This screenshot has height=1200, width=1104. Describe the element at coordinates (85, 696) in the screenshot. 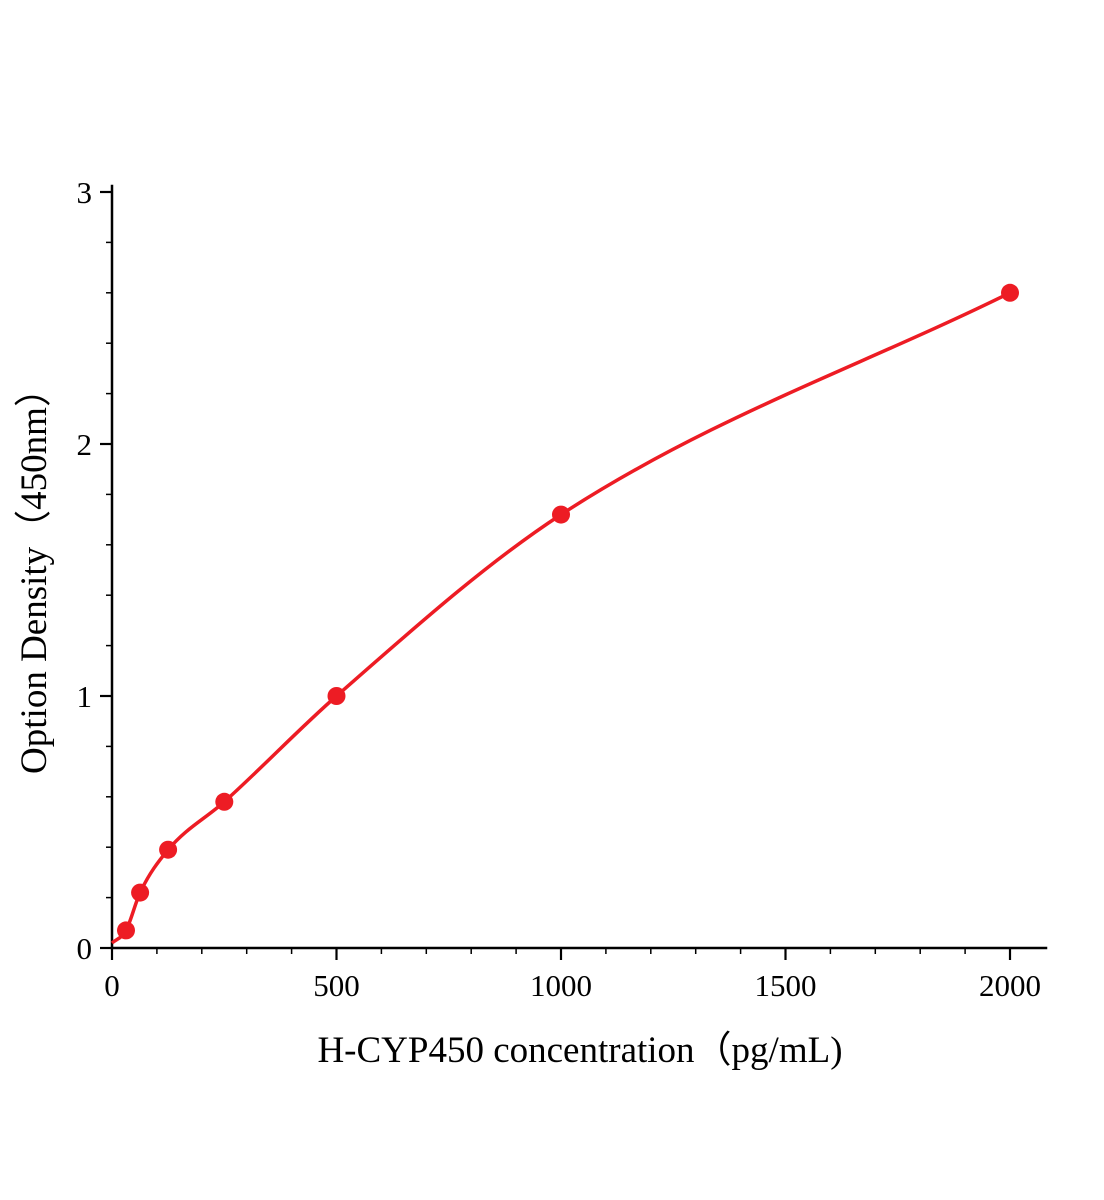

I see `y-tick-label: 1` at that location.